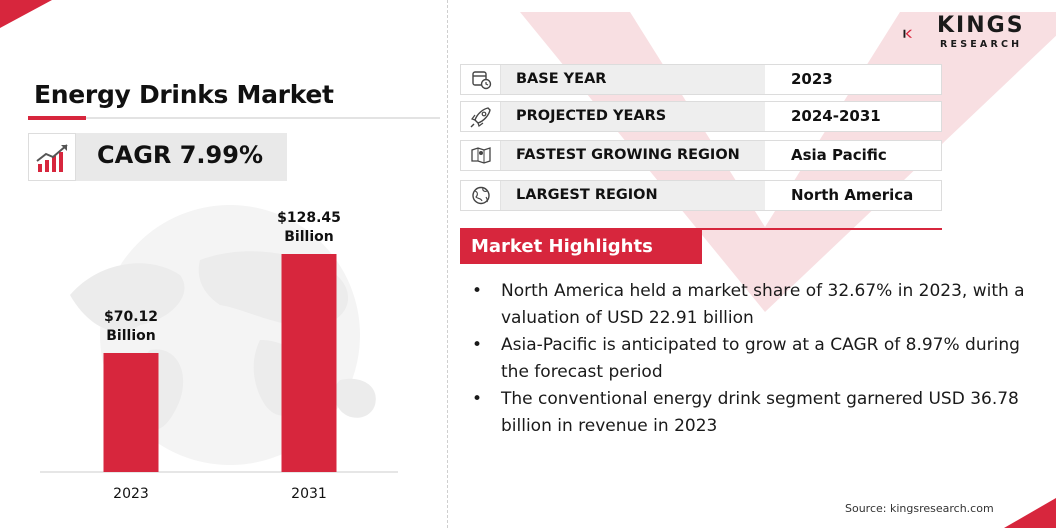  Describe the element at coordinates (652, 79) in the screenshot. I see `info-label-base-year: BASE YEAR` at that location.